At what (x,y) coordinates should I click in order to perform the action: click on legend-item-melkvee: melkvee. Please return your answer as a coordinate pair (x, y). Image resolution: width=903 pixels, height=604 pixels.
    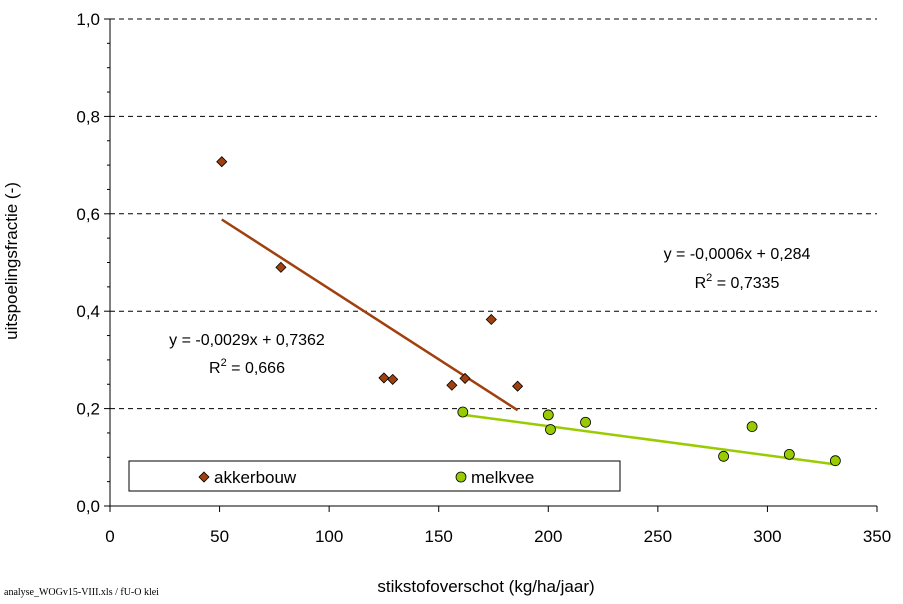
    Looking at the image, I should click on (494, 477).